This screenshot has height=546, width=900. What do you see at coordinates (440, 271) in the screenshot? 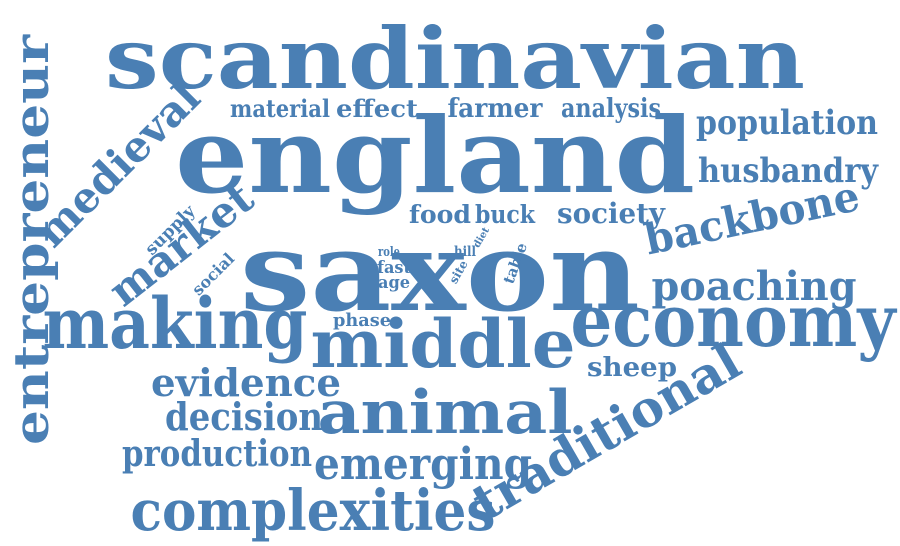
I see `word-saxon: saxon` at bounding box center [440, 271].